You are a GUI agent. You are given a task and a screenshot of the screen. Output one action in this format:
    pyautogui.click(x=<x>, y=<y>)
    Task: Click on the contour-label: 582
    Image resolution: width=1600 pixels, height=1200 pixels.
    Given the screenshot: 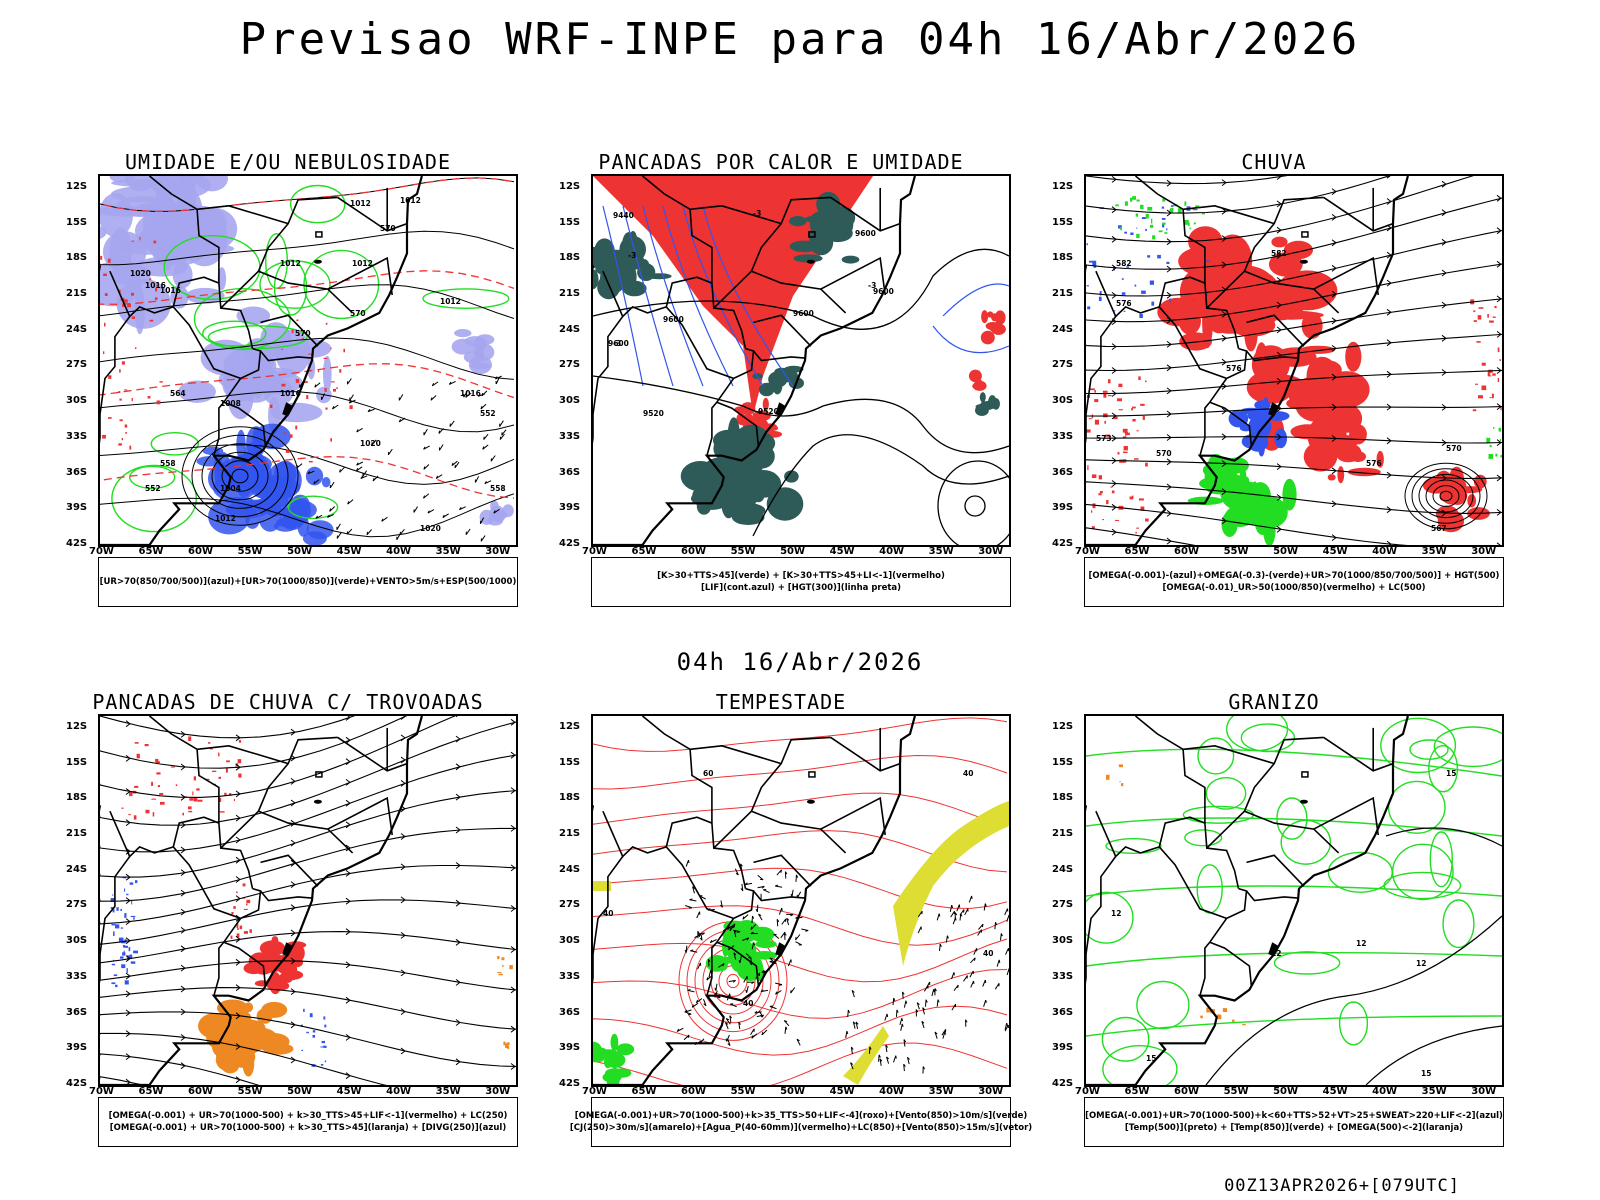 What is the action you would take?
    pyautogui.click(x=1124, y=263)
    